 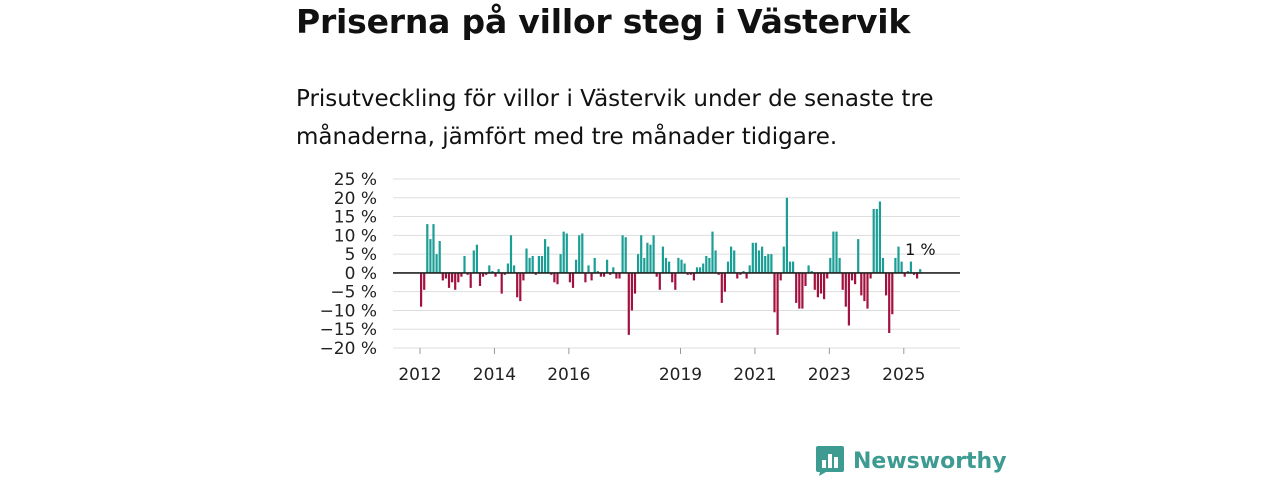 What do you see at coordinates (355, 199) in the screenshot?
I see `y-tick-label: 20 %` at bounding box center [355, 199].